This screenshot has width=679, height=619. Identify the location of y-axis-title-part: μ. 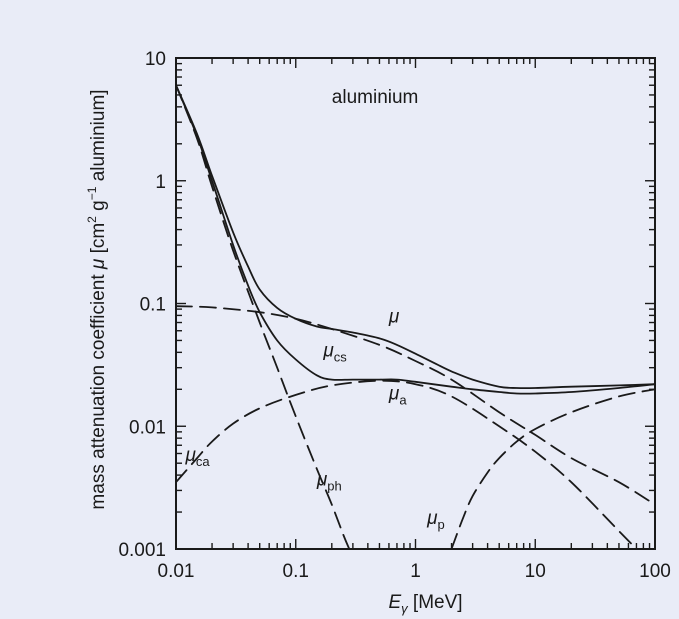
(98, 264).